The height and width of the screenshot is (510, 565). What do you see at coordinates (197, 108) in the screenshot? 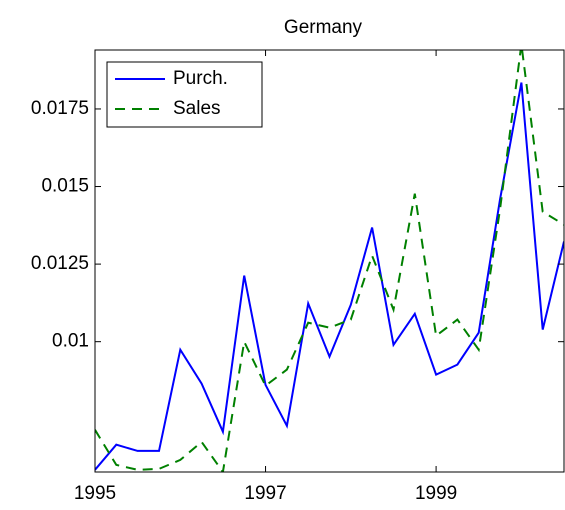
I see `legend-label: Sales` at bounding box center [197, 108].